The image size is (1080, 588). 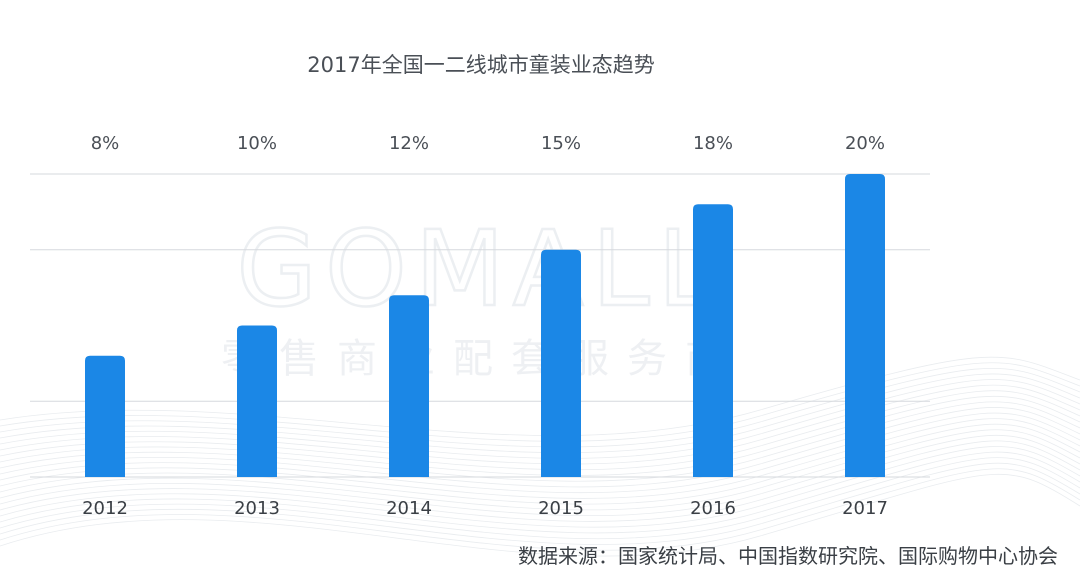 I want to click on value-label: 18%, so click(x=713, y=143).